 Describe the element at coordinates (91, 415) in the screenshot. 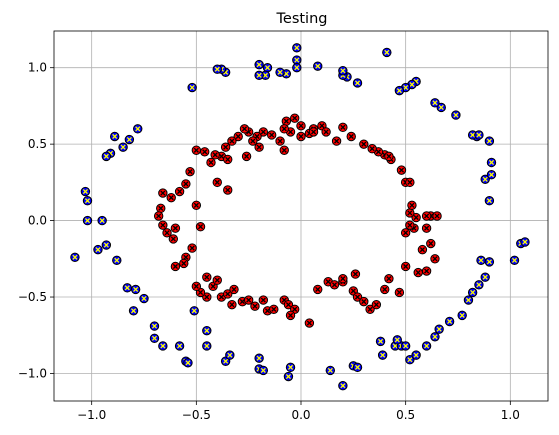

I see `x-tick-label: −1.0` at that location.